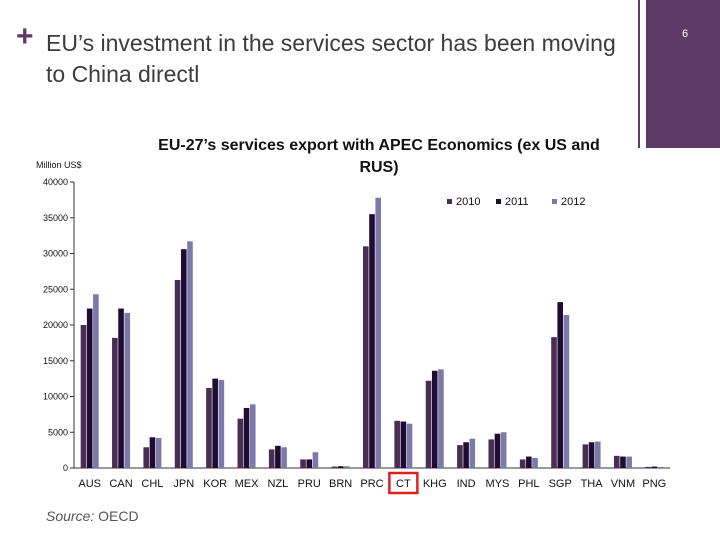 The height and width of the screenshot is (540, 720). Describe the element at coordinates (246, 437) in the screenshot. I see `bar-mex-2011` at that location.